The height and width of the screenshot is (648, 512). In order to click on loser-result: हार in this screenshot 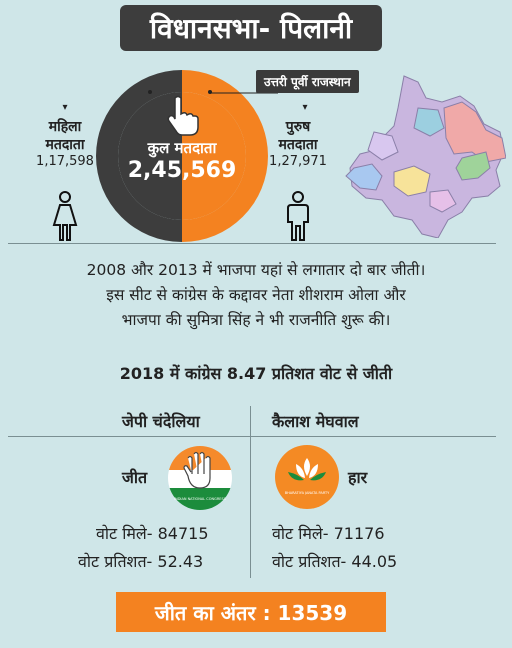, I will do `click(358, 477)`.